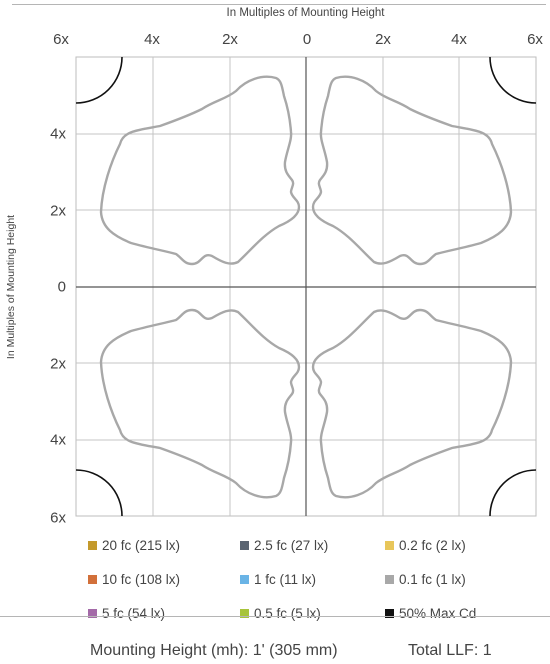  I want to click on legend-label: 10 fc (108 lx), so click(141, 579).